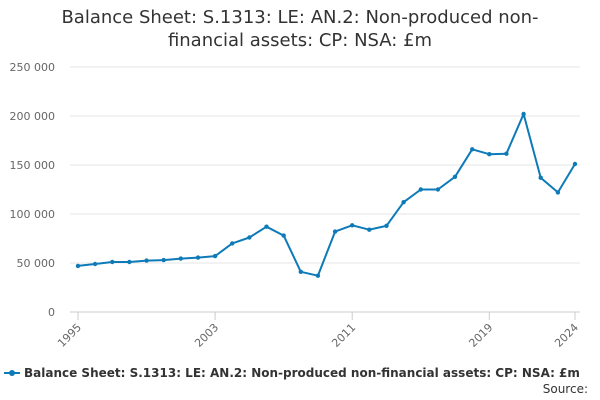 Image resolution: width=600 pixels, height=400 pixels. I want to click on x-tick-label: 2011, so click(343, 335).